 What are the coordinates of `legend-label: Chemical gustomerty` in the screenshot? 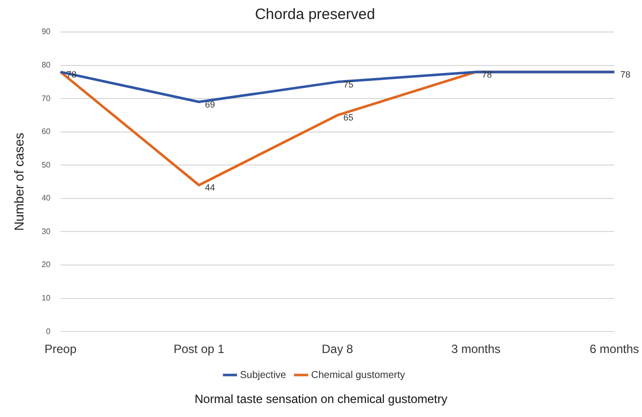 It's located at (358, 375).